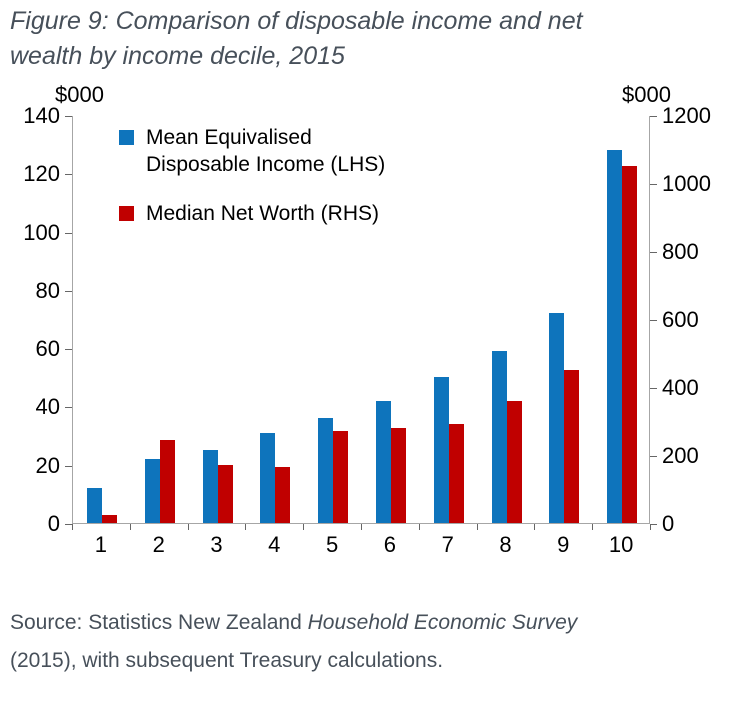 The image size is (741, 704). Describe the element at coordinates (53, 523) in the screenshot. I see `left-axis-tick-label: 0` at that location.